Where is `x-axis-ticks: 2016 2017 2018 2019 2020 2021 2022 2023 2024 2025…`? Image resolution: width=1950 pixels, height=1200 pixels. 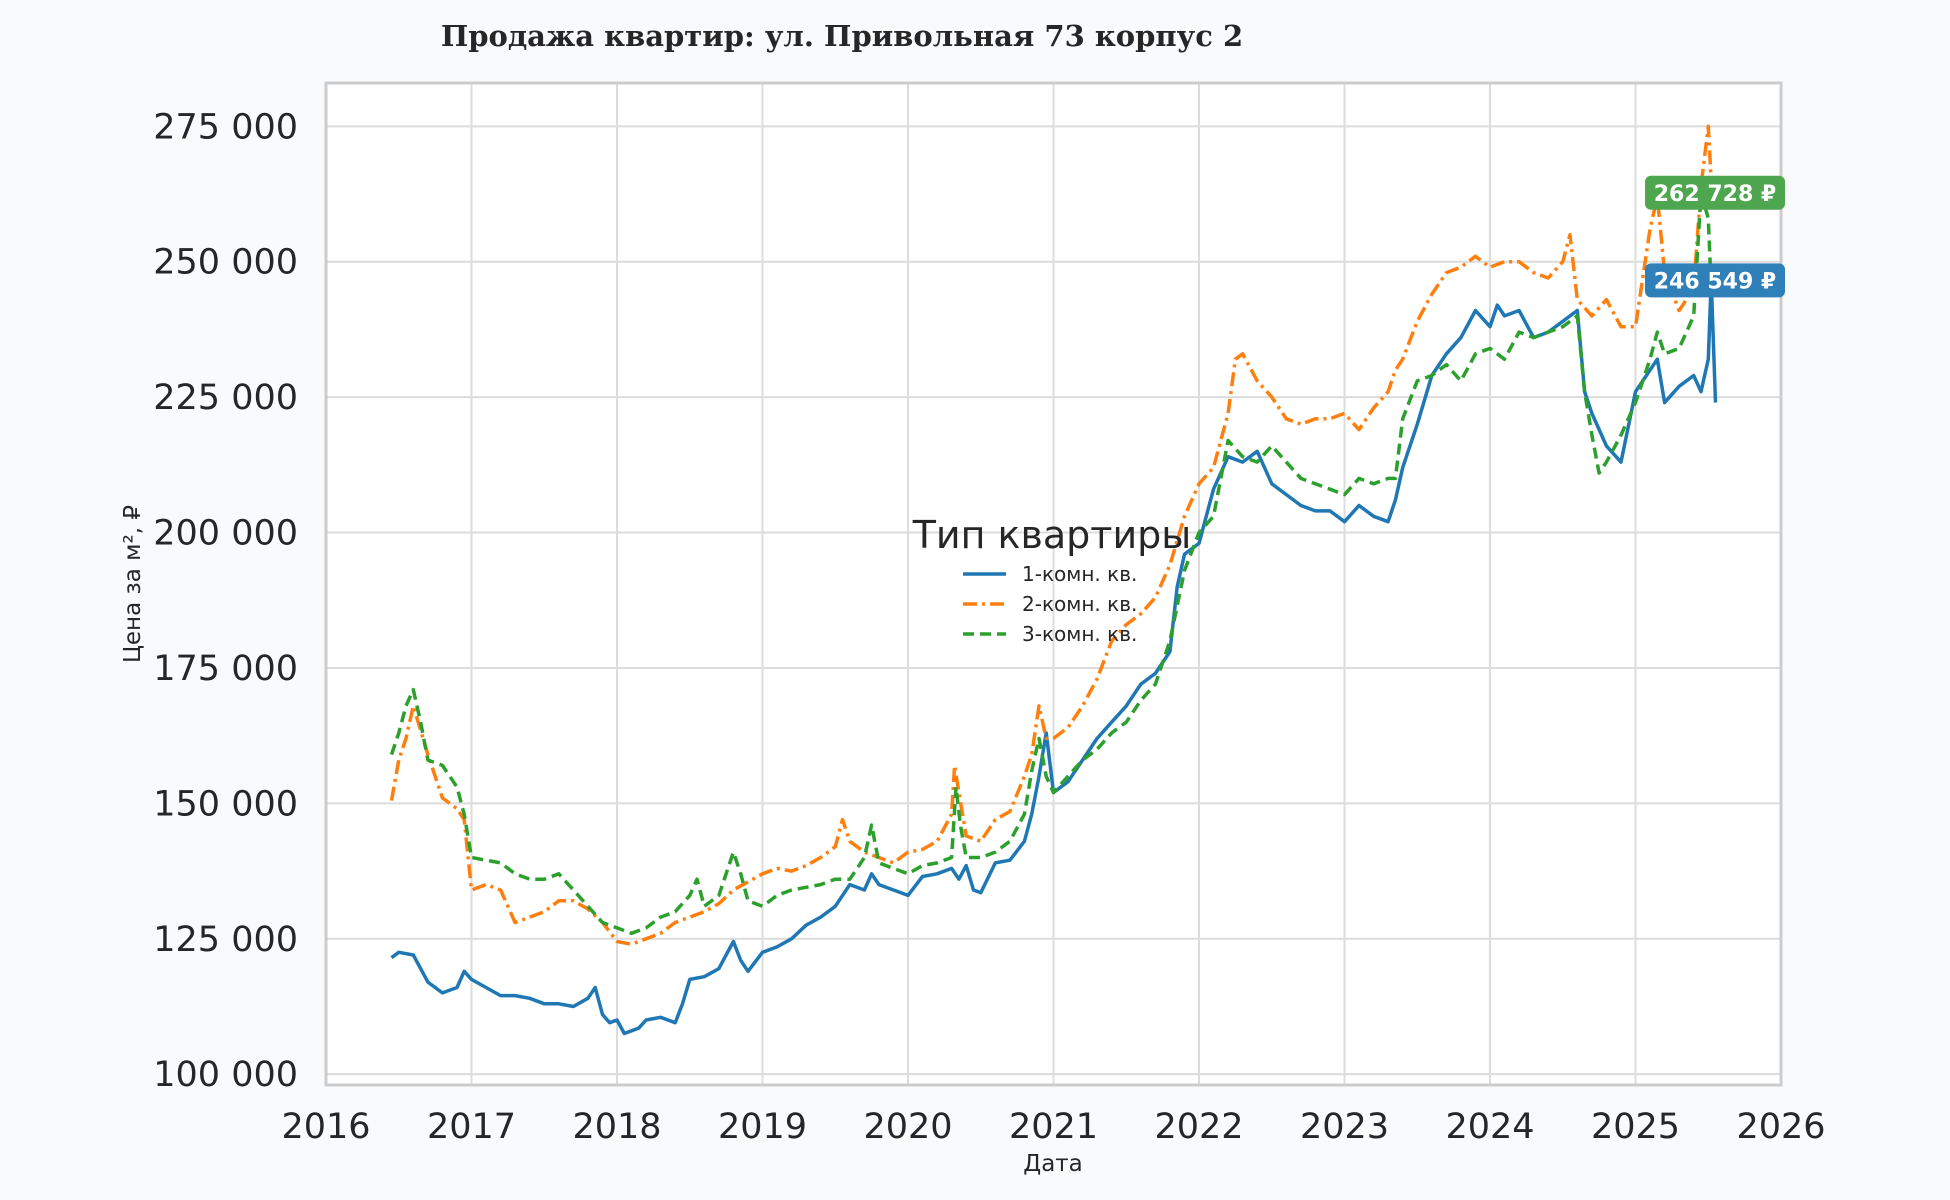 x-axis-ticks: 2016 2017 2018 2019 2020 2021 2022 2023 2024 2025… is located at coordinates (1053, 1127).